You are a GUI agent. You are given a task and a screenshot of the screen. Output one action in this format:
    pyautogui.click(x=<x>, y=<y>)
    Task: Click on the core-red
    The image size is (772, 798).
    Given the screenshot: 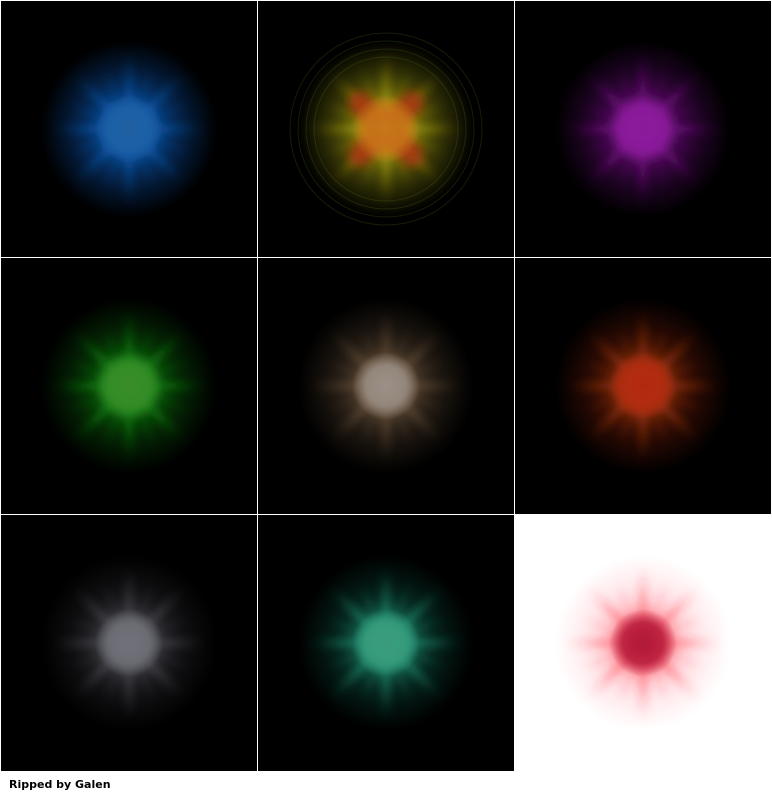 What is the action you would take?
    pyautogui.click(x=643, y=386)
    